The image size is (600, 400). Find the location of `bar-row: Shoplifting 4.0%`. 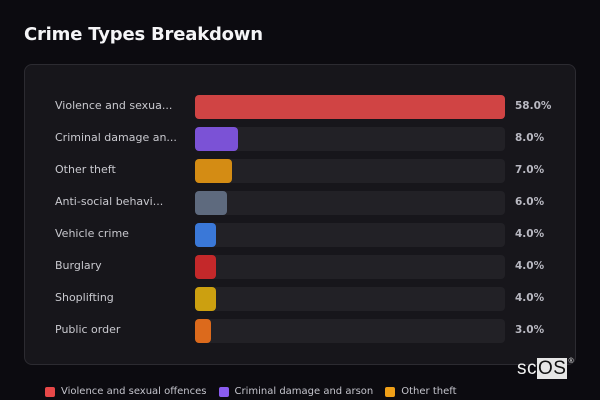

bar-row: Shoplifting 4.0% is located at coordinates (300, 299).